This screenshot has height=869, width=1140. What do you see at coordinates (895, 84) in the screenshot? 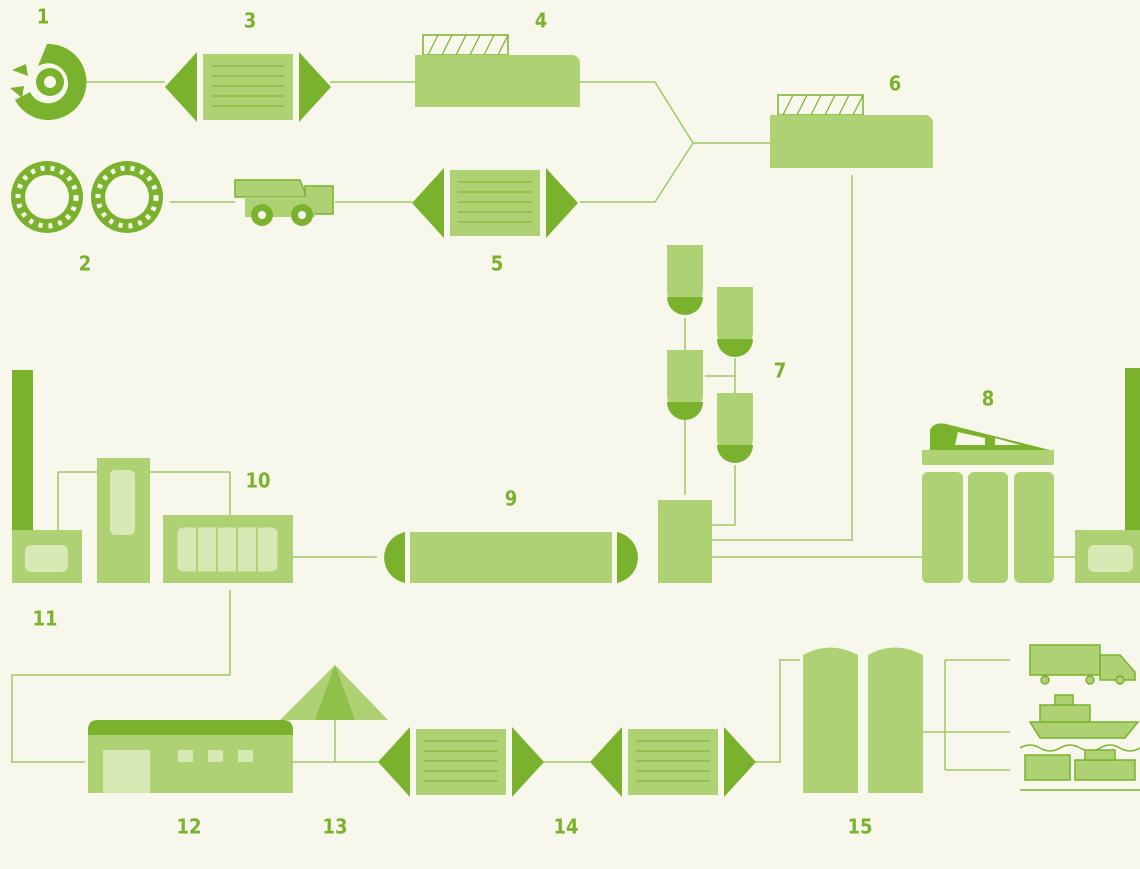
I see `step-number: 6` at bounding box center [895, 84].